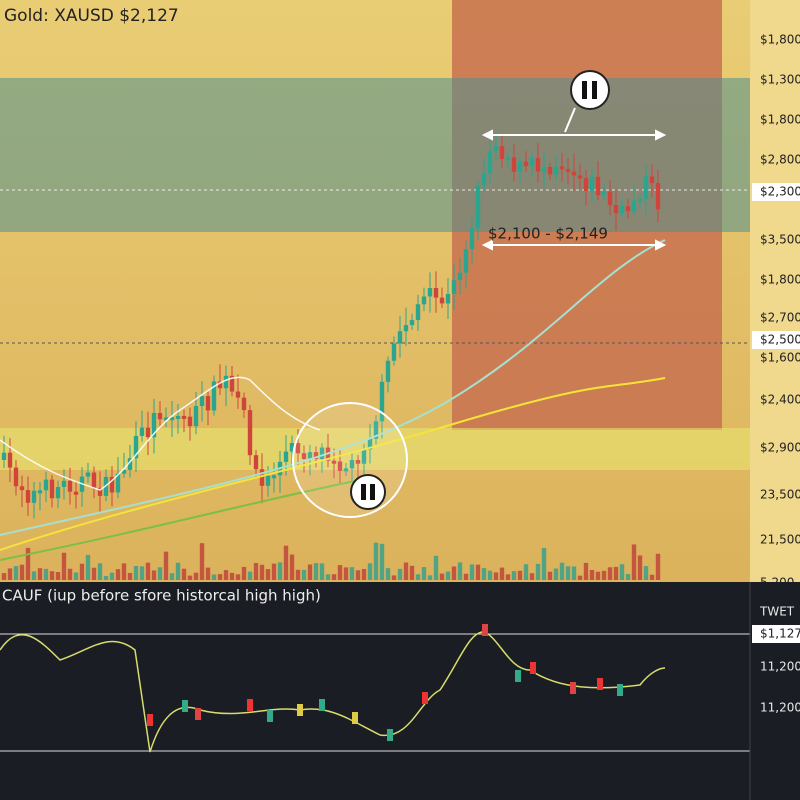 Image resolution: width=800 pixels, height=800 pixels. Describe the element at coordinates (780, 667) in the screenshot. I see `indicator-label: 11,200` at that location.